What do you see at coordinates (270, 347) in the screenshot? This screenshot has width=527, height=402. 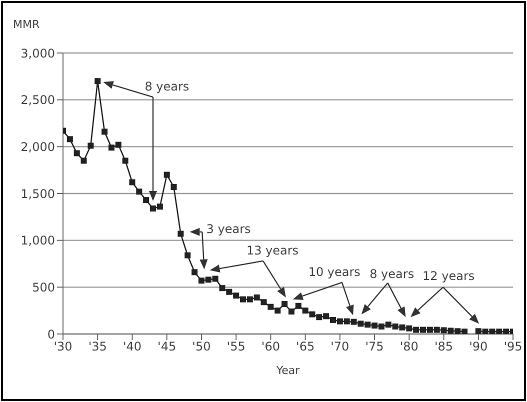 I see `x-tick-label: '60` at bounding box center [270, 347].